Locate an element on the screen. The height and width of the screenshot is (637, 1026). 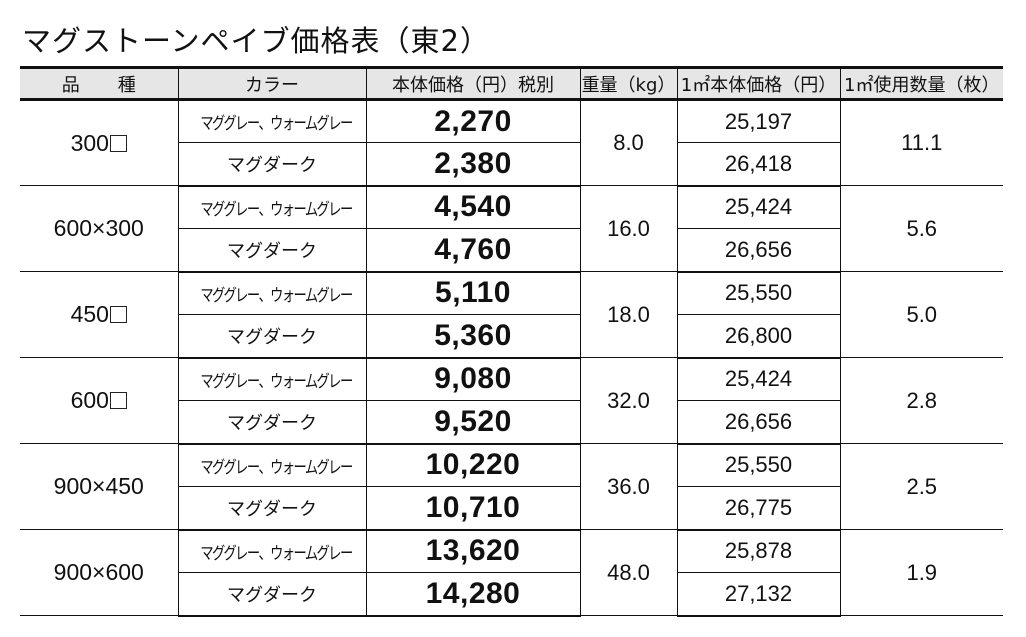
price-cell: 5,110 is located at coordinates (473, 293).